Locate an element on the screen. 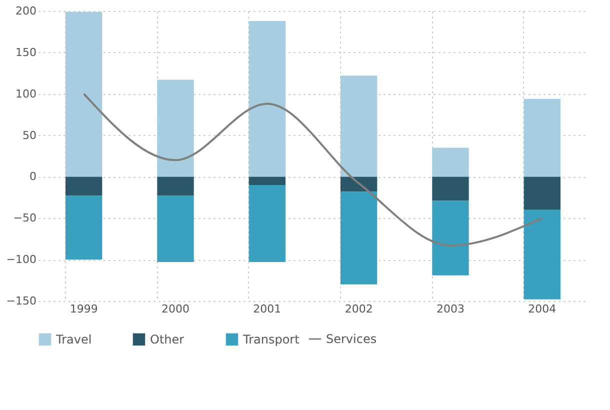 This screenshot has width=610, height=410. x-tick-label: 2003 is located at coordinates (450, 309).